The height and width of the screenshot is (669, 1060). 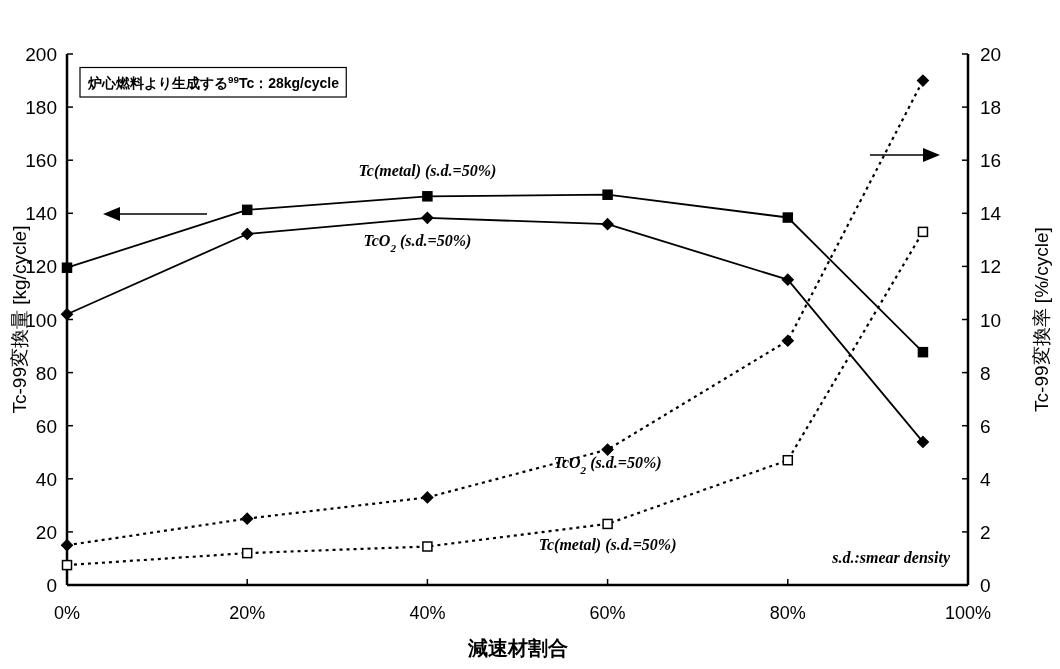 What do you see at coordinates (991, 54) in the screenshot?
I see `y2-tick-label: 20` at bounding box center [991, 54].